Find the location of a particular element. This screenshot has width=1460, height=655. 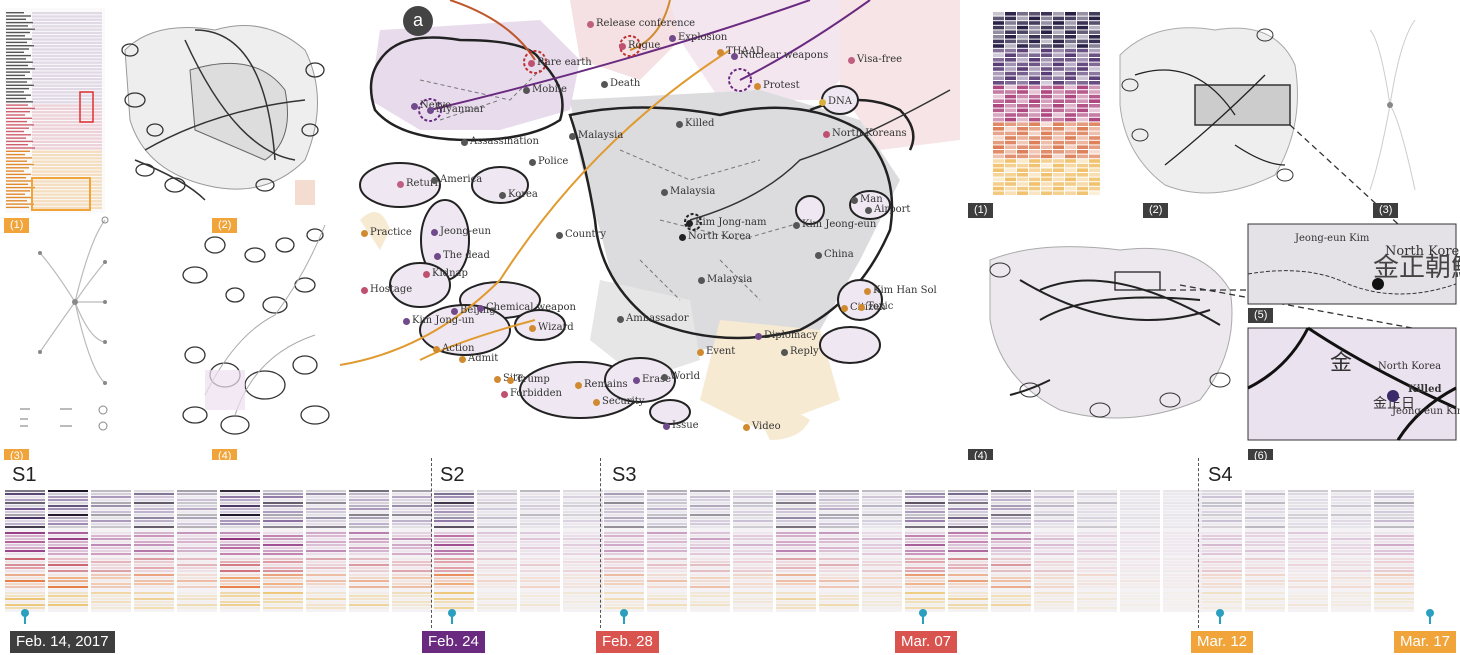

map-node-label: Kim Han Sol is located at coordinates (905, 290).